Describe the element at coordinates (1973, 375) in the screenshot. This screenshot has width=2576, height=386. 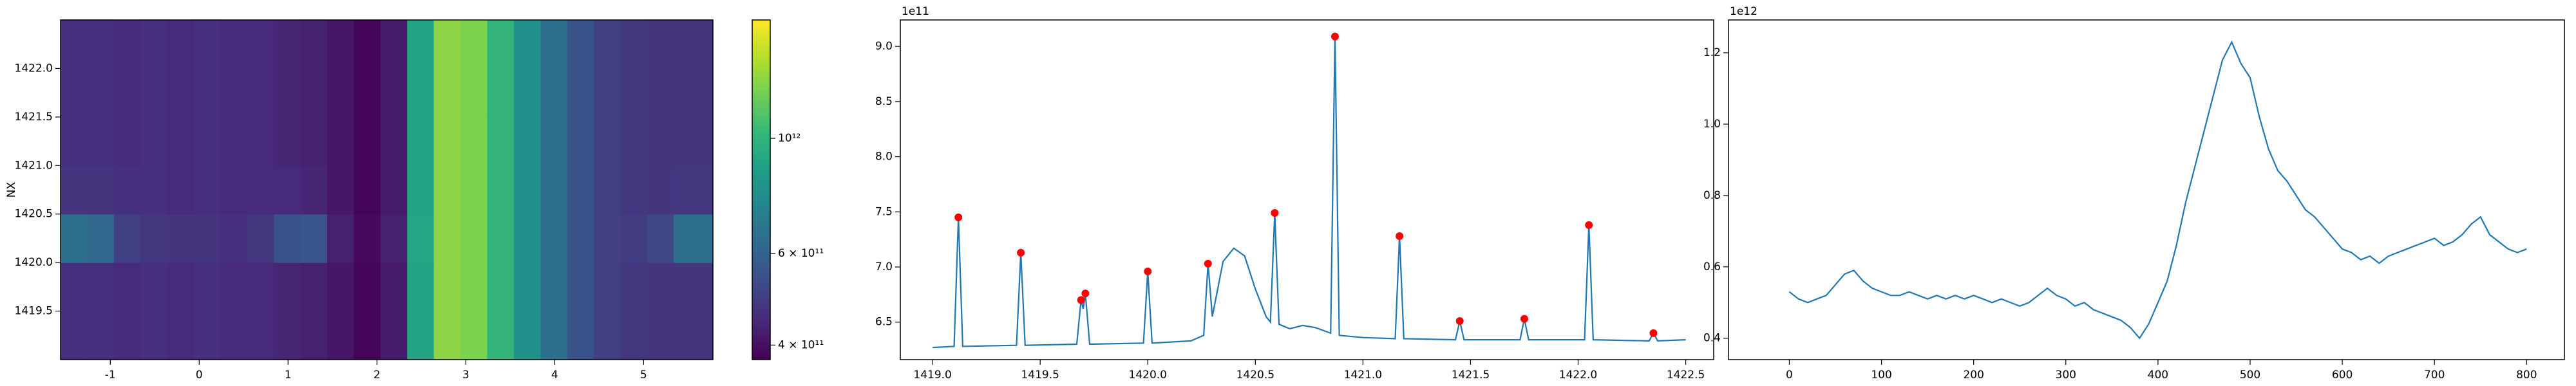
I see `x-tick-label: 200` at that location.